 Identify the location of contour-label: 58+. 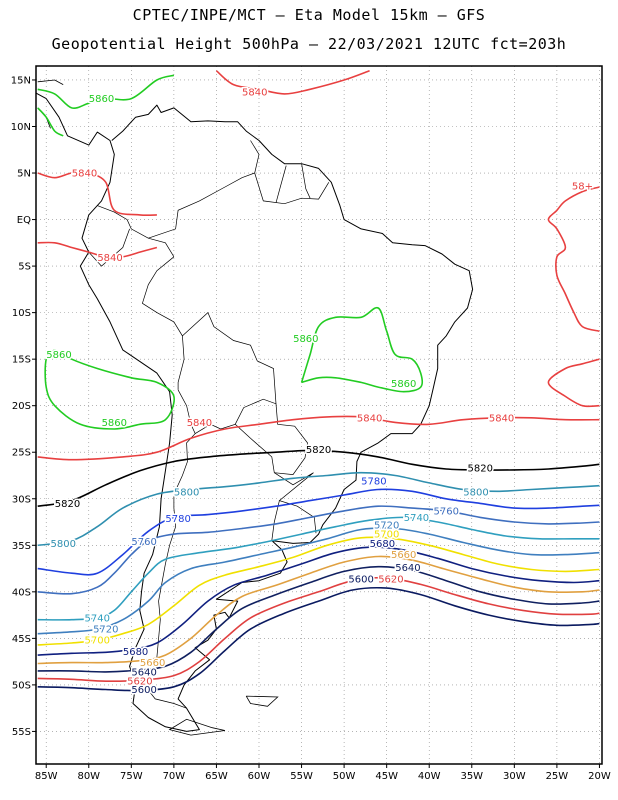
(582, 187).